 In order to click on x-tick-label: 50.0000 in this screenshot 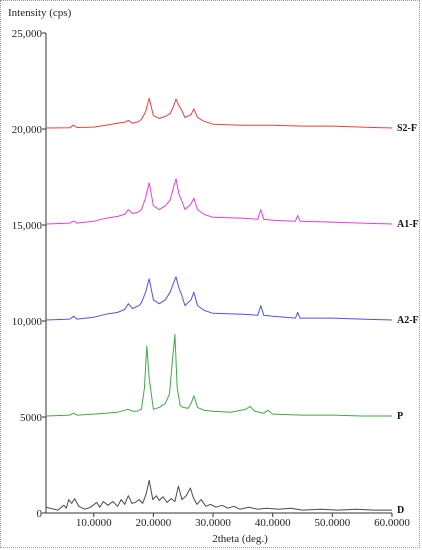, I will do `click(332, 523)`.